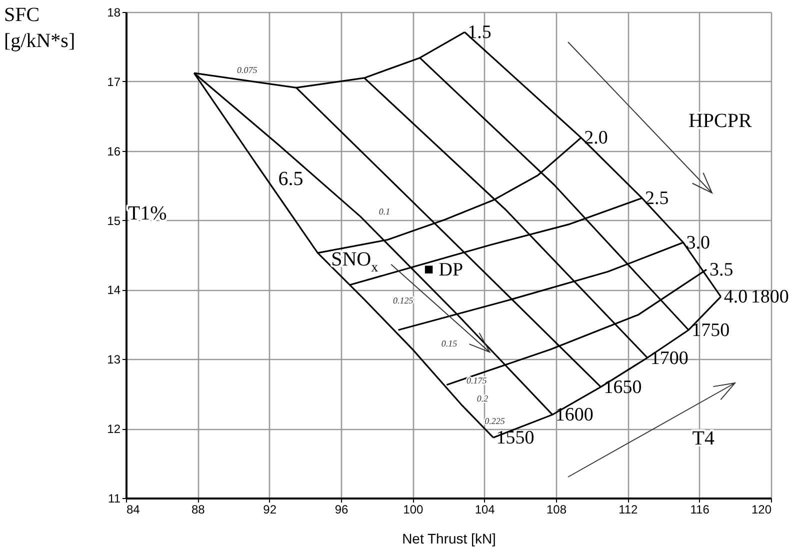 The image size is (803, 553). What do you see at coordinates (769, 297) in the screenshot?
I see `series-label: 1800` at bounding box center [769, 297].